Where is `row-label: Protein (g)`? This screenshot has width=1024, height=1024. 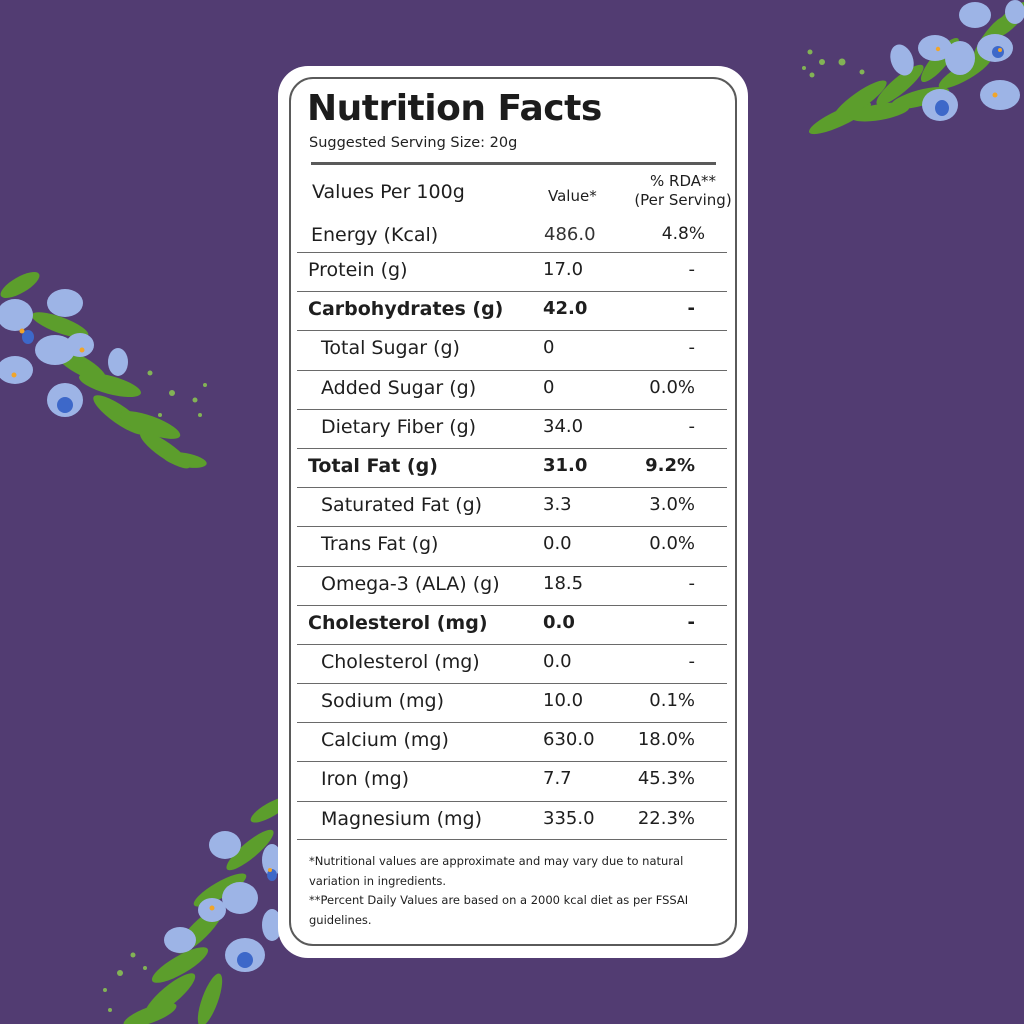
row-label: Protein (g) is located at coordinates (358, 270).